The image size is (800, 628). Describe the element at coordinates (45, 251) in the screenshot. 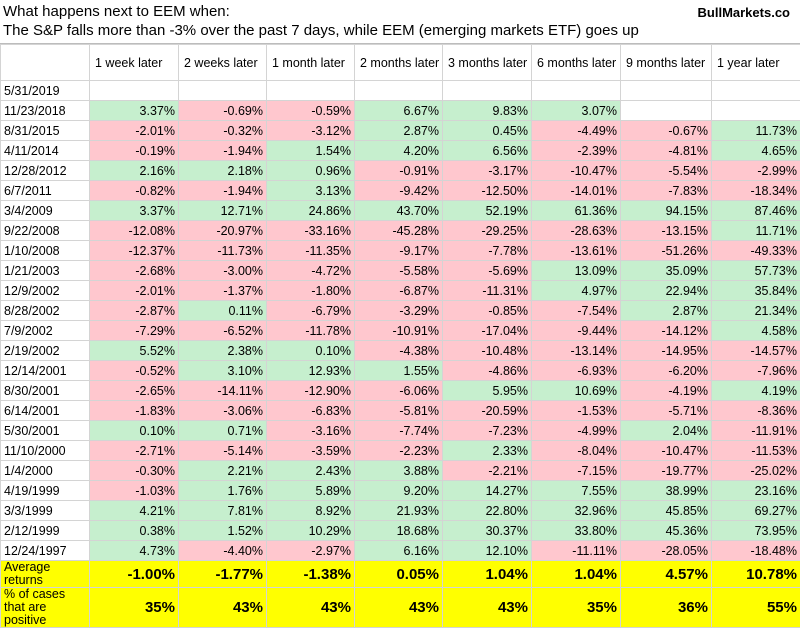

I see `row-date-label: 1/10/2008` at that location.